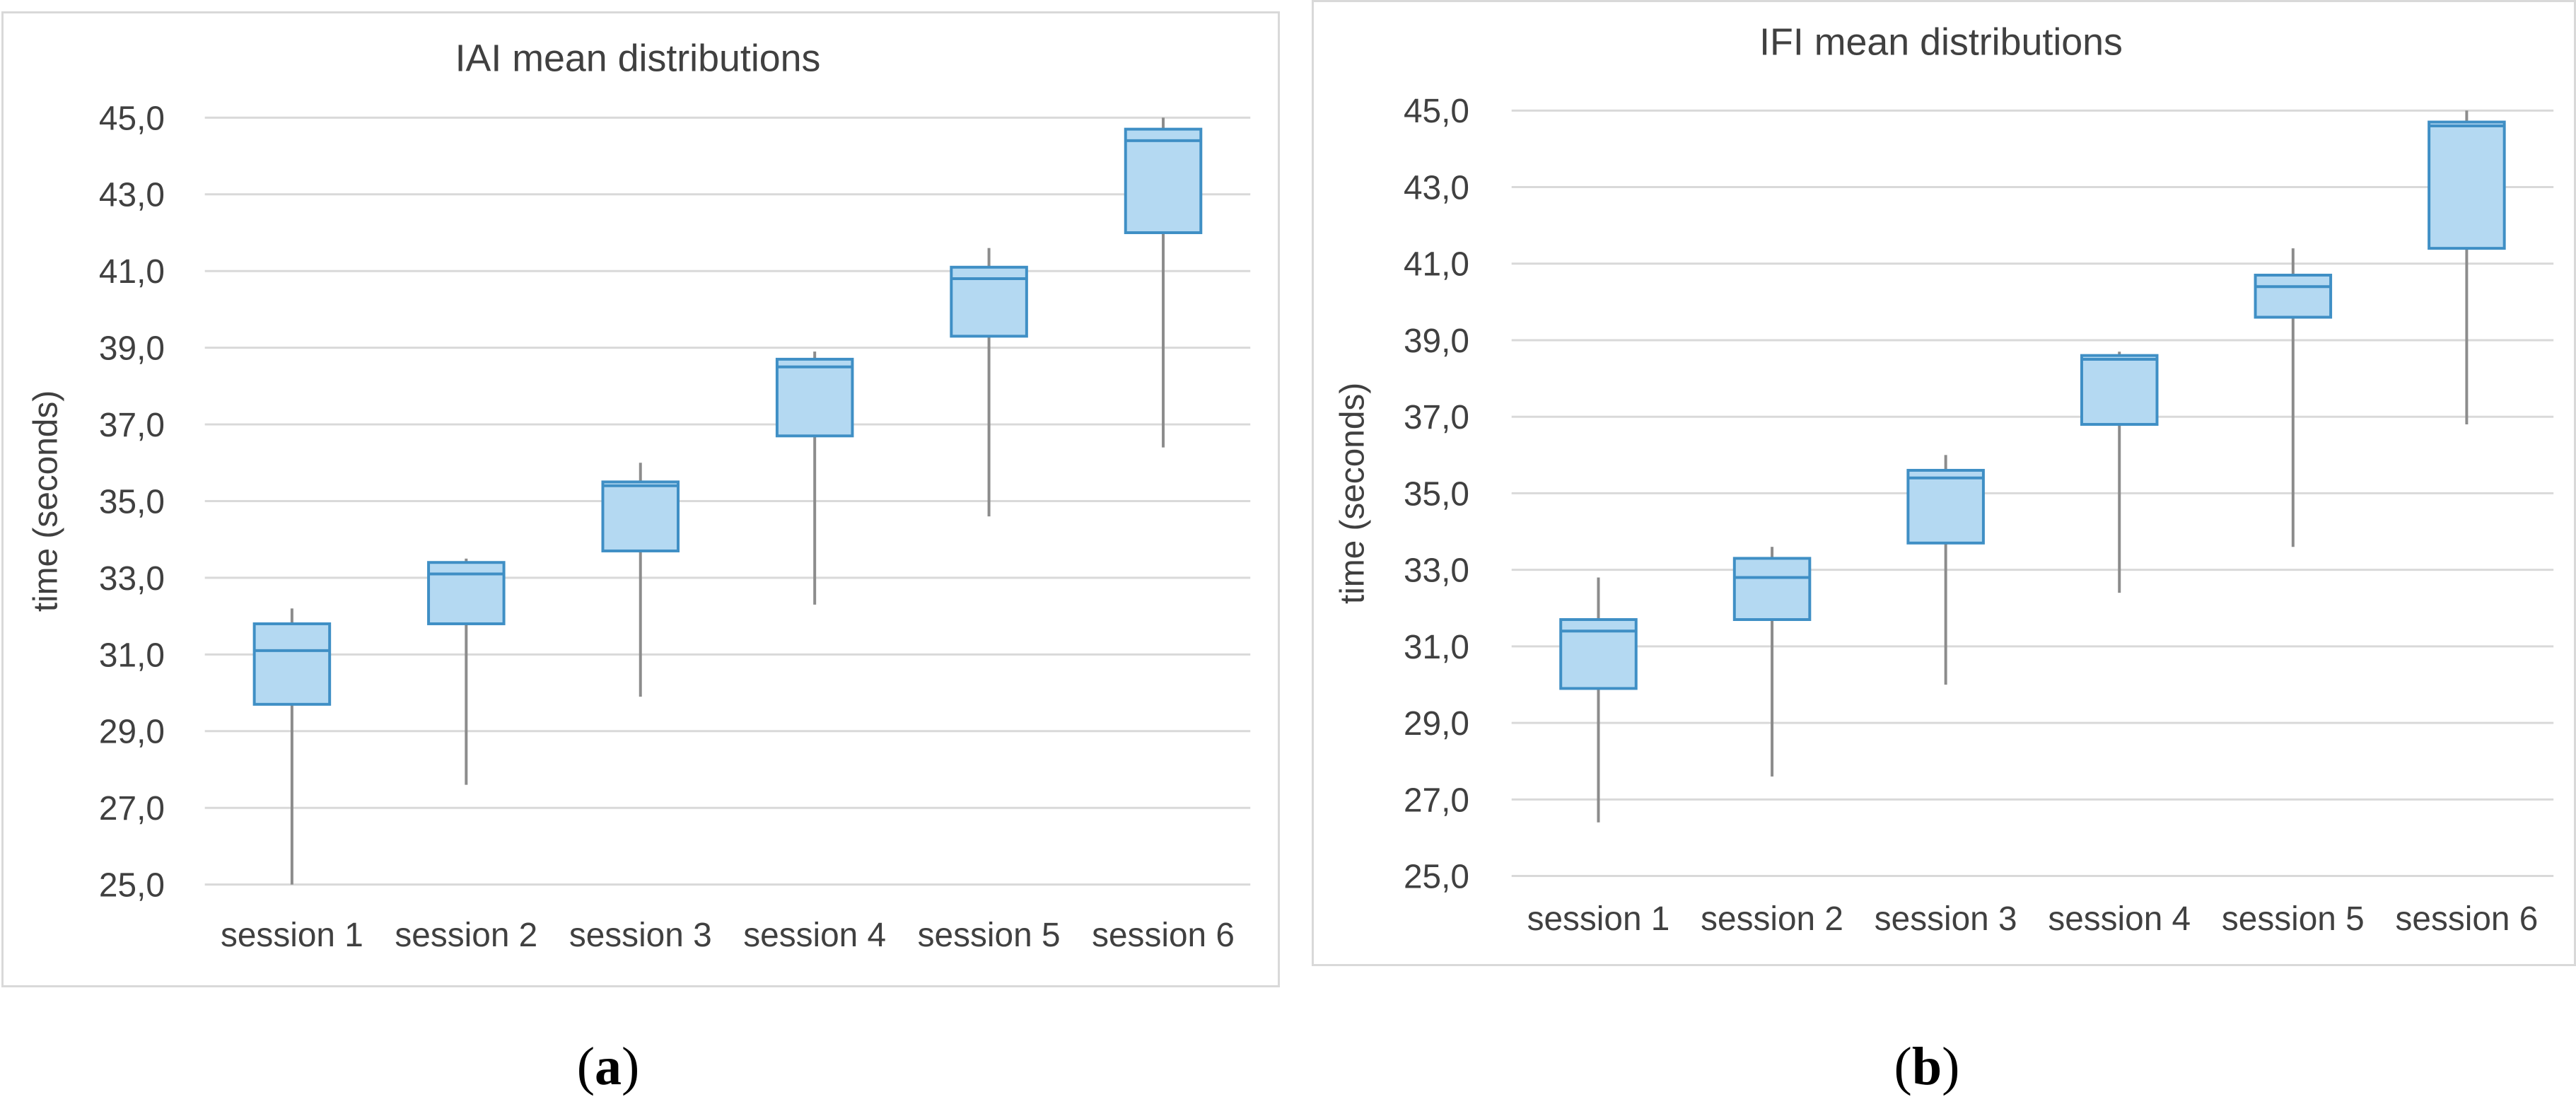  What do you see at coordinates (1927, 1066) in the screenshot?
I see `caption-b: (b)` at bounding box center [1927, 1066].